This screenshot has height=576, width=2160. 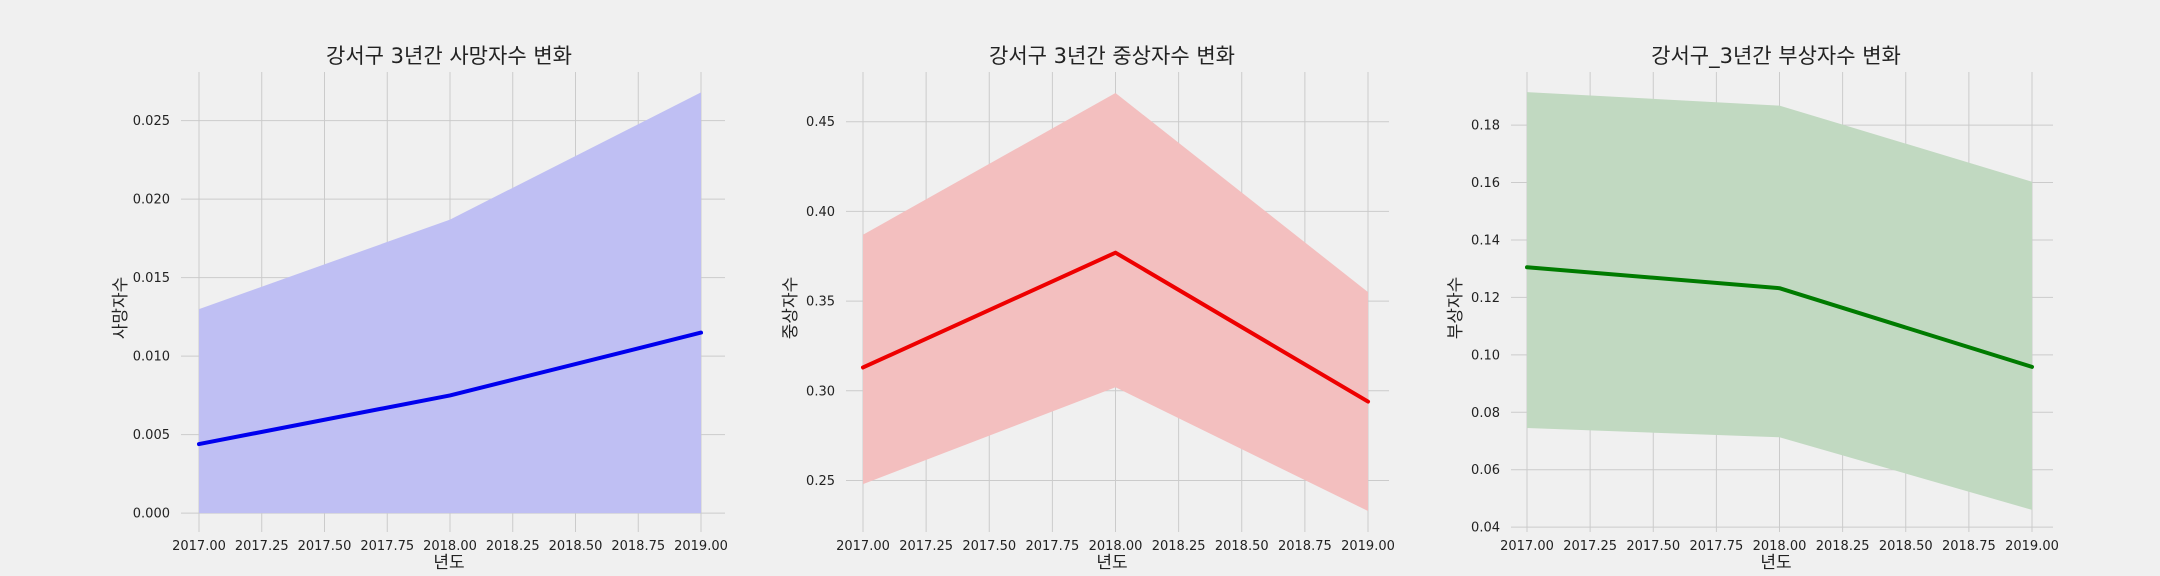 What do you see at coordinates (1485, 355) in the screenshot?
I see `y-tick-label: 0.10` at bounding box center [1485, 355].